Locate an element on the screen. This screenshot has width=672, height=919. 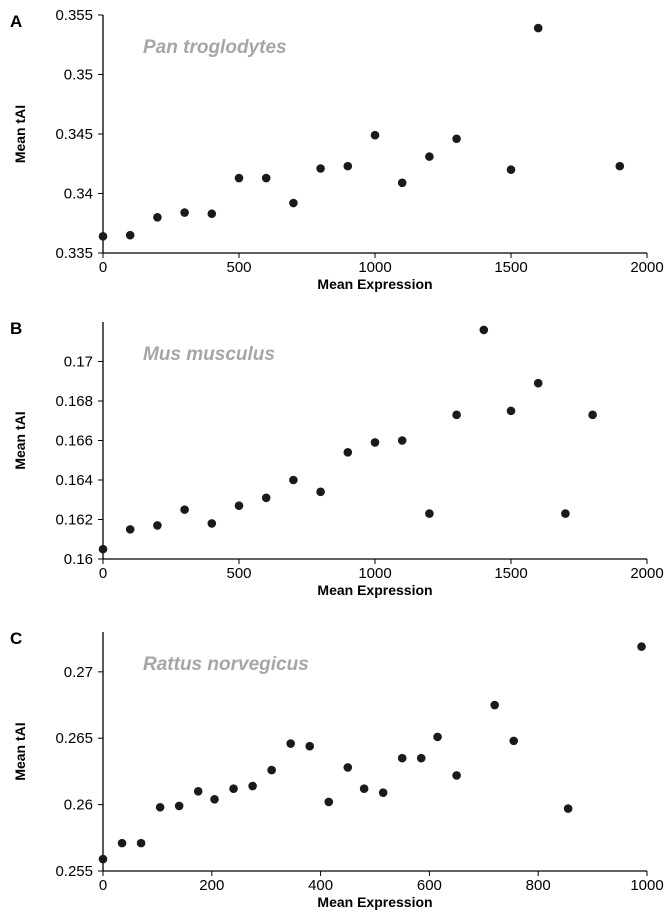
y-tick-label: 0.335 is located at coordinates (74, 253).